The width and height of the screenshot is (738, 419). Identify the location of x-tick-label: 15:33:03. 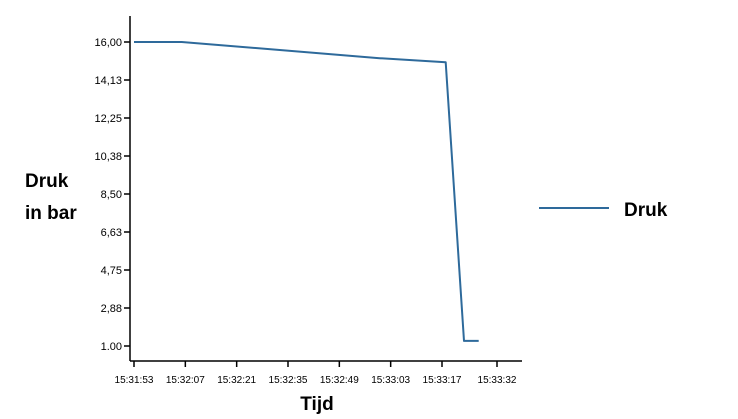
(390, 380).